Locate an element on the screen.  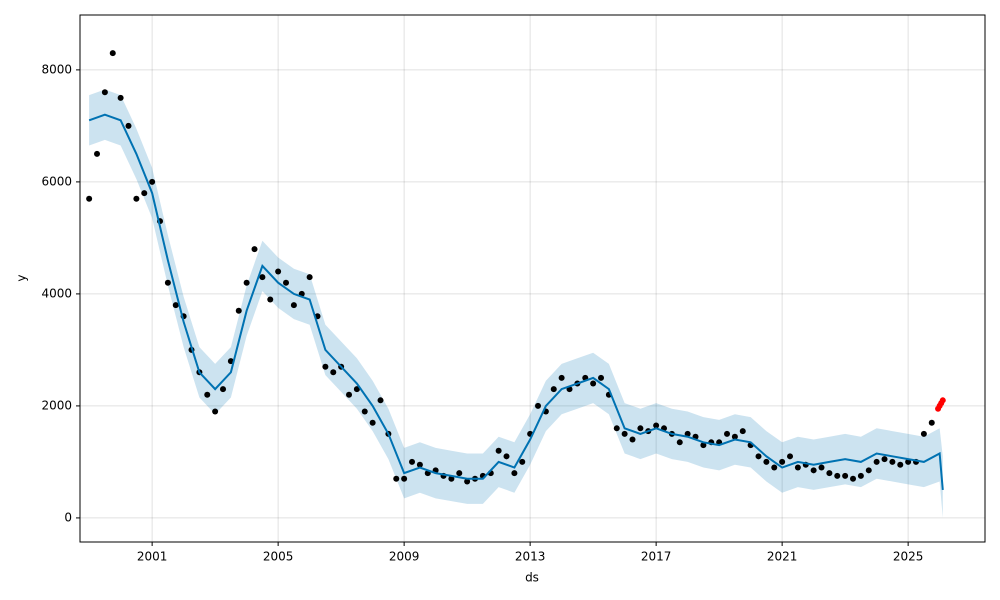
x-tick-label: 2013 is located at coordinates (530, 557).